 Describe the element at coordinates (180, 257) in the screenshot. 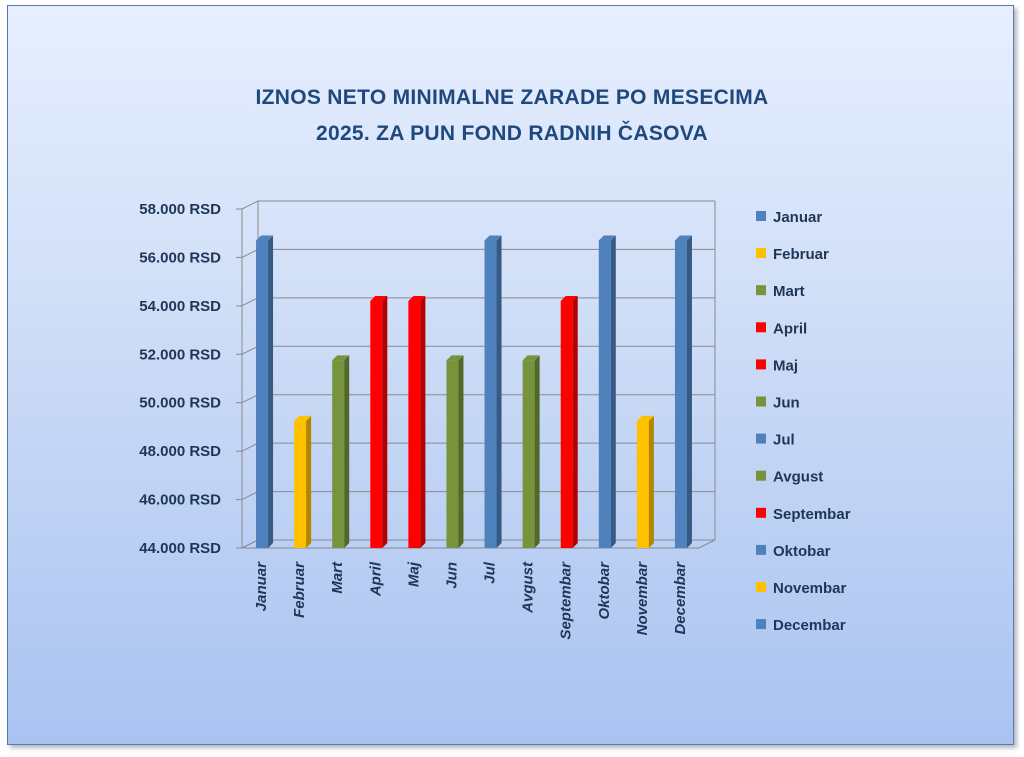

I see `y-tick-label: 56.000 RSD` at that location.